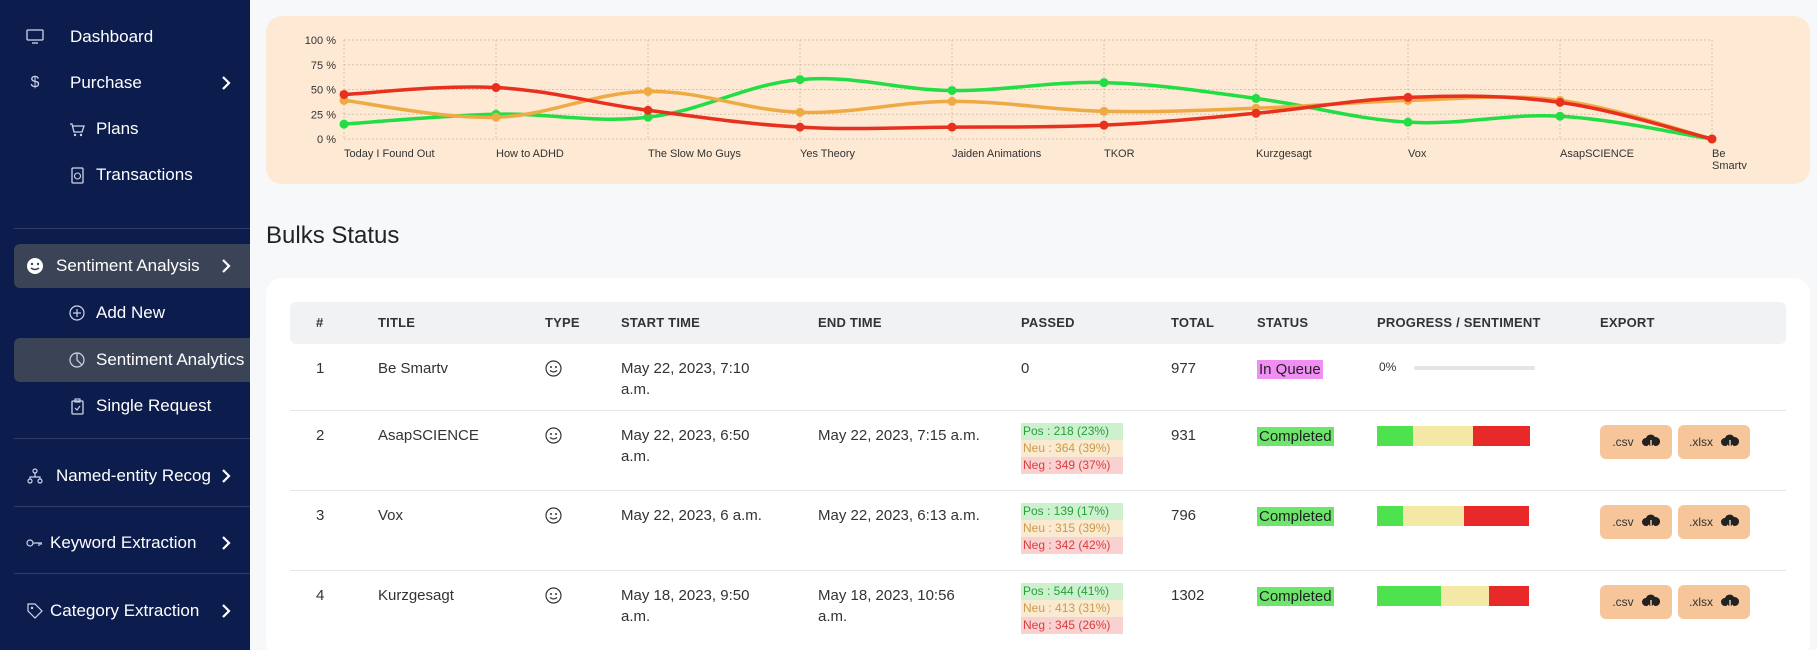 This screenshot has width=1817, height=650. What do you see at coordinates (132, 175) in the screenshot?
I see `sidebar-item-transactions: Transactions` at bounding box center [132, 175].